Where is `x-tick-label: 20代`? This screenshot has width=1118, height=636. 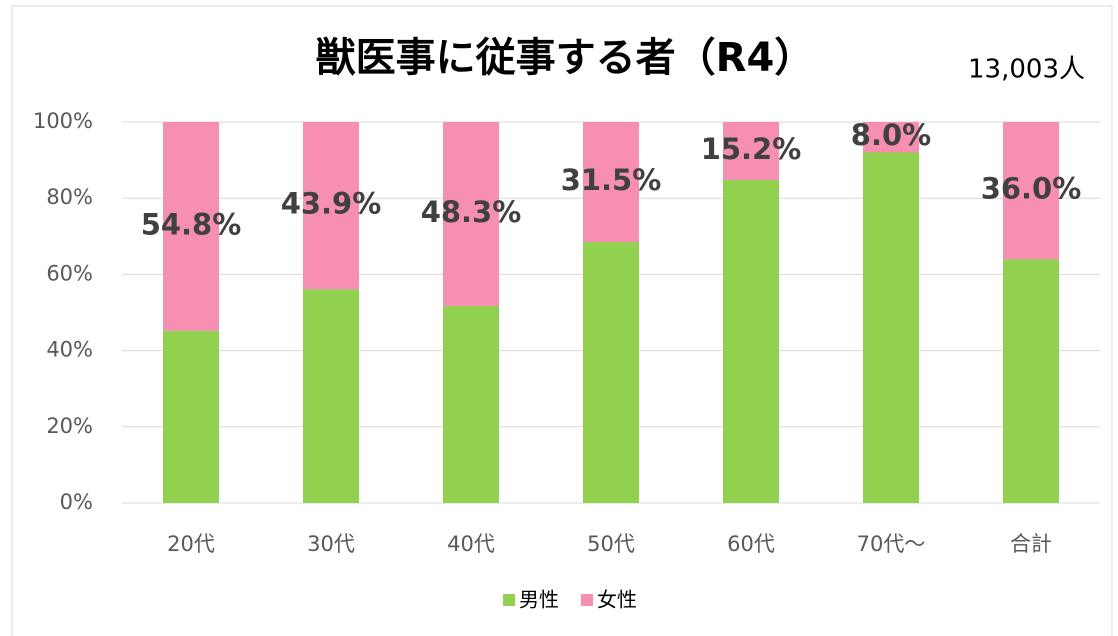 x-tick-label: 20代 is located at coordinates (191, 544).